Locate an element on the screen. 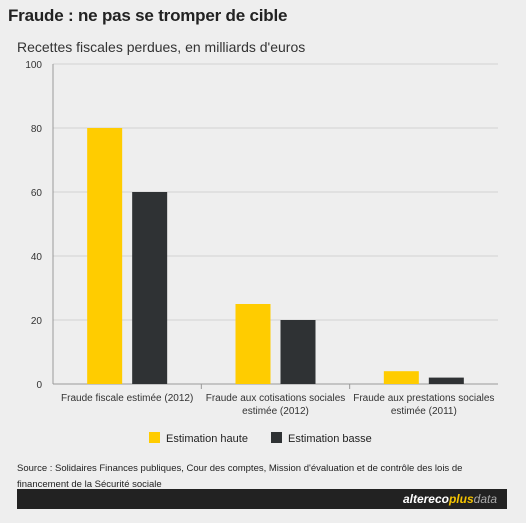 The image size is (526, 523). legend-label: Estimation haute is located at coordinates (207, 439).